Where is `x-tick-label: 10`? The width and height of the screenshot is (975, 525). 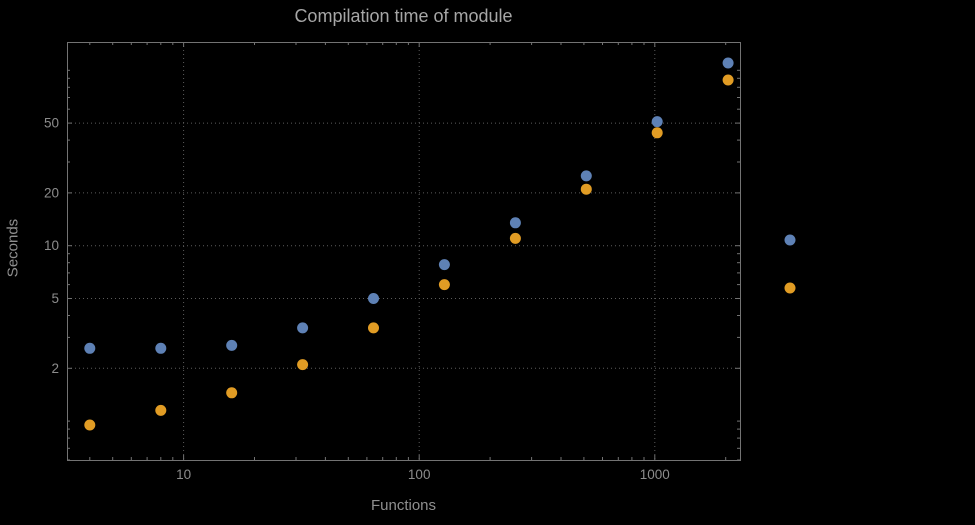
x-tick-label: 10 is located at coordinates (183, 474).